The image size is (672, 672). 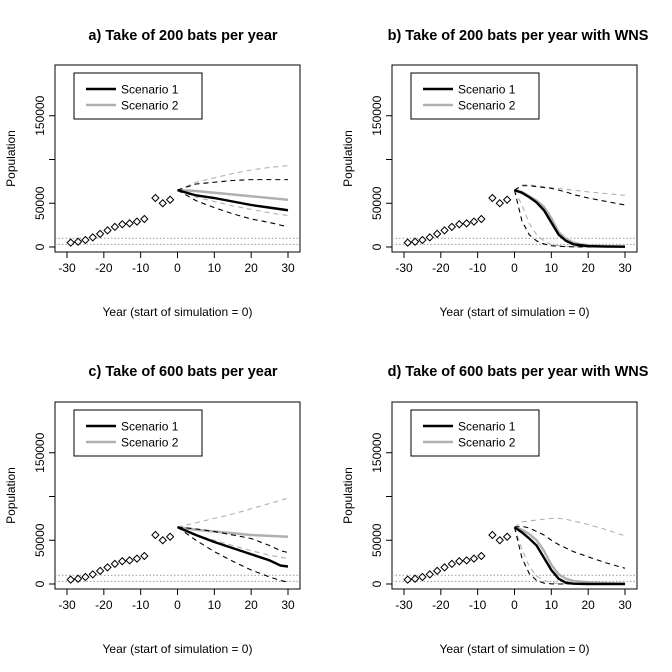 What do you see at coordinates (40, 452) in the screenshot?
I see `y-tick-label: 150000` at bounding box center [40, 452].